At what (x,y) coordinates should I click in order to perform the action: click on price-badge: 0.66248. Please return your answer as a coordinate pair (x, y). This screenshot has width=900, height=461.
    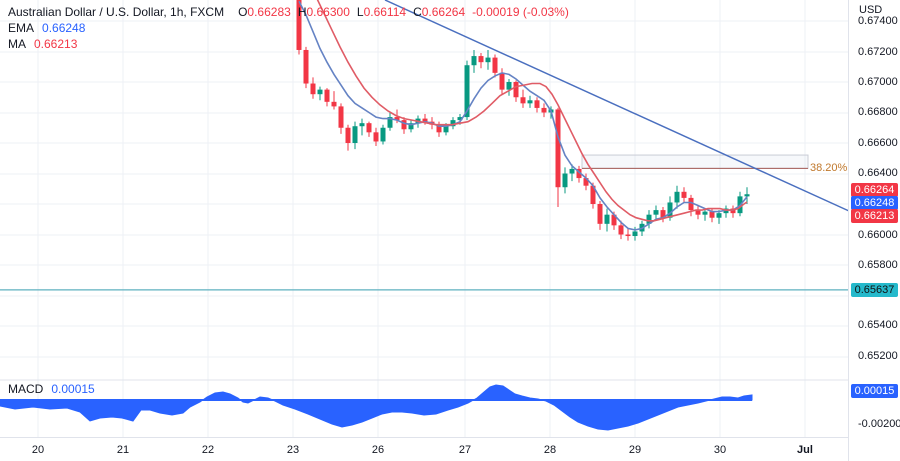
    Looking at the image, I should click on (874, 203).